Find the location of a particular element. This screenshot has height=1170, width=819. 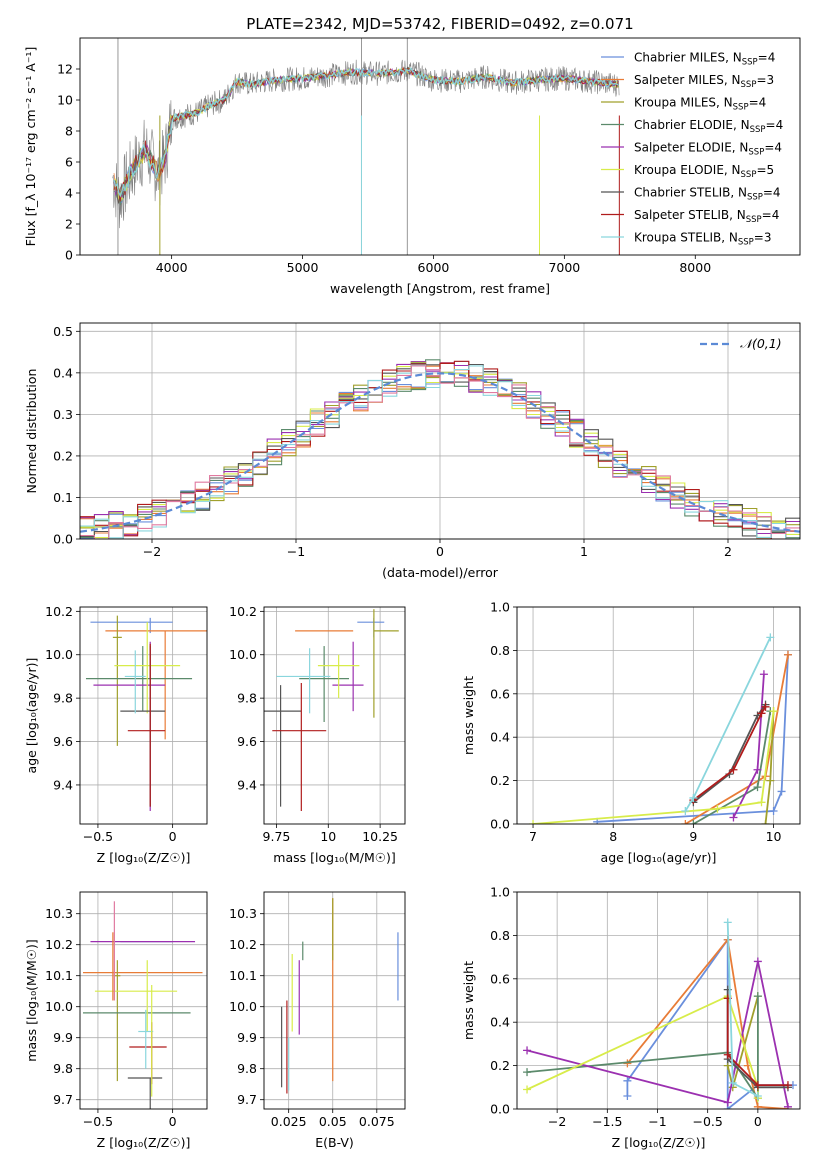

tick-label-y: 8 is located at coordinates (69, 131).